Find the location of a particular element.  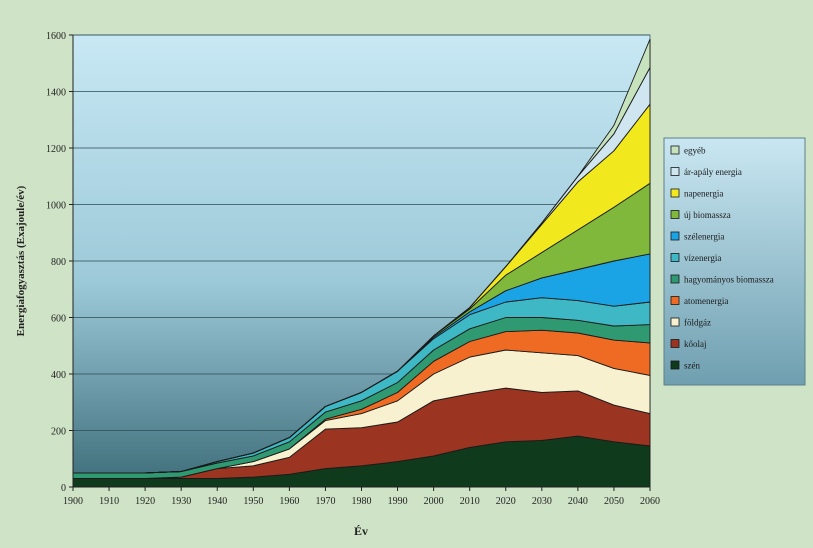

x-tick-label: 1950 is located at coordinates (253, 501).